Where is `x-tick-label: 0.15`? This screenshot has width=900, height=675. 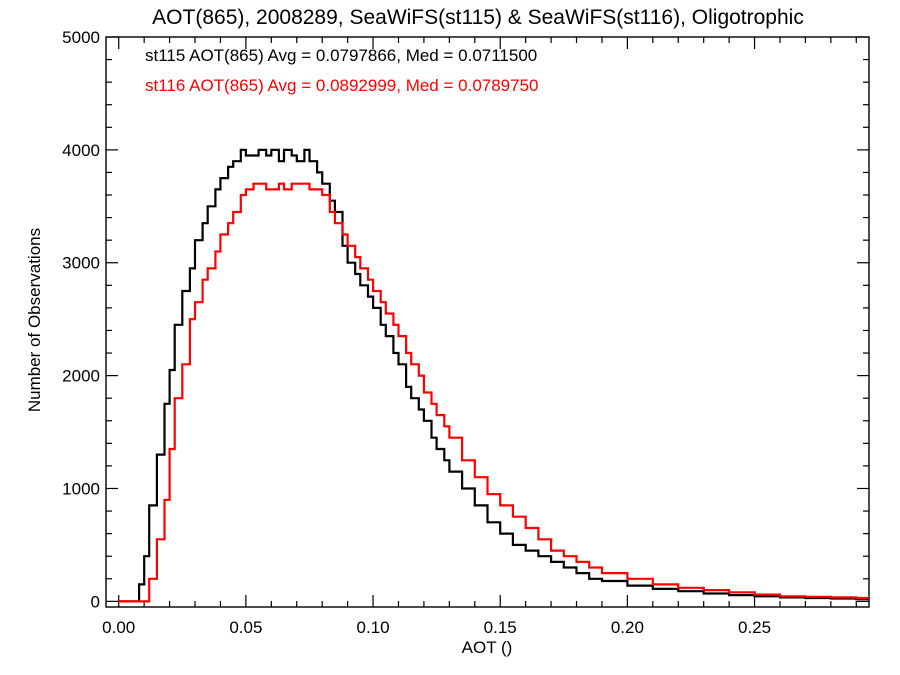
x-tick-label: 0.15 is located at coordinates (500, 627).